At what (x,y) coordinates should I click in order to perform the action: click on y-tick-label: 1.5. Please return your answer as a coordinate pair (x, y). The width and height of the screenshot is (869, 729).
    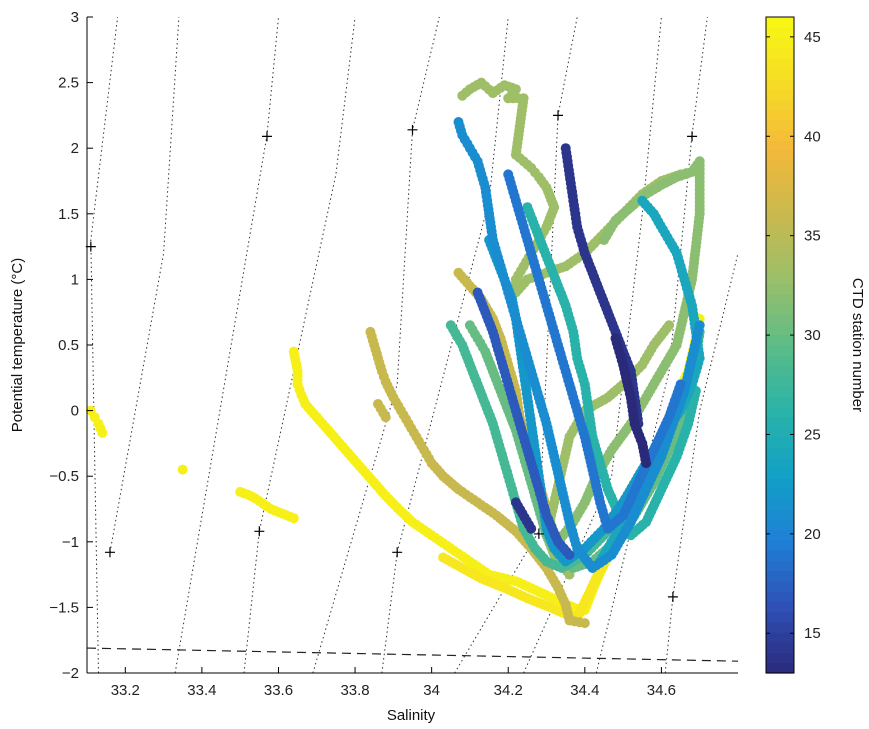
    Looking at the image, I should click on (68, 214).